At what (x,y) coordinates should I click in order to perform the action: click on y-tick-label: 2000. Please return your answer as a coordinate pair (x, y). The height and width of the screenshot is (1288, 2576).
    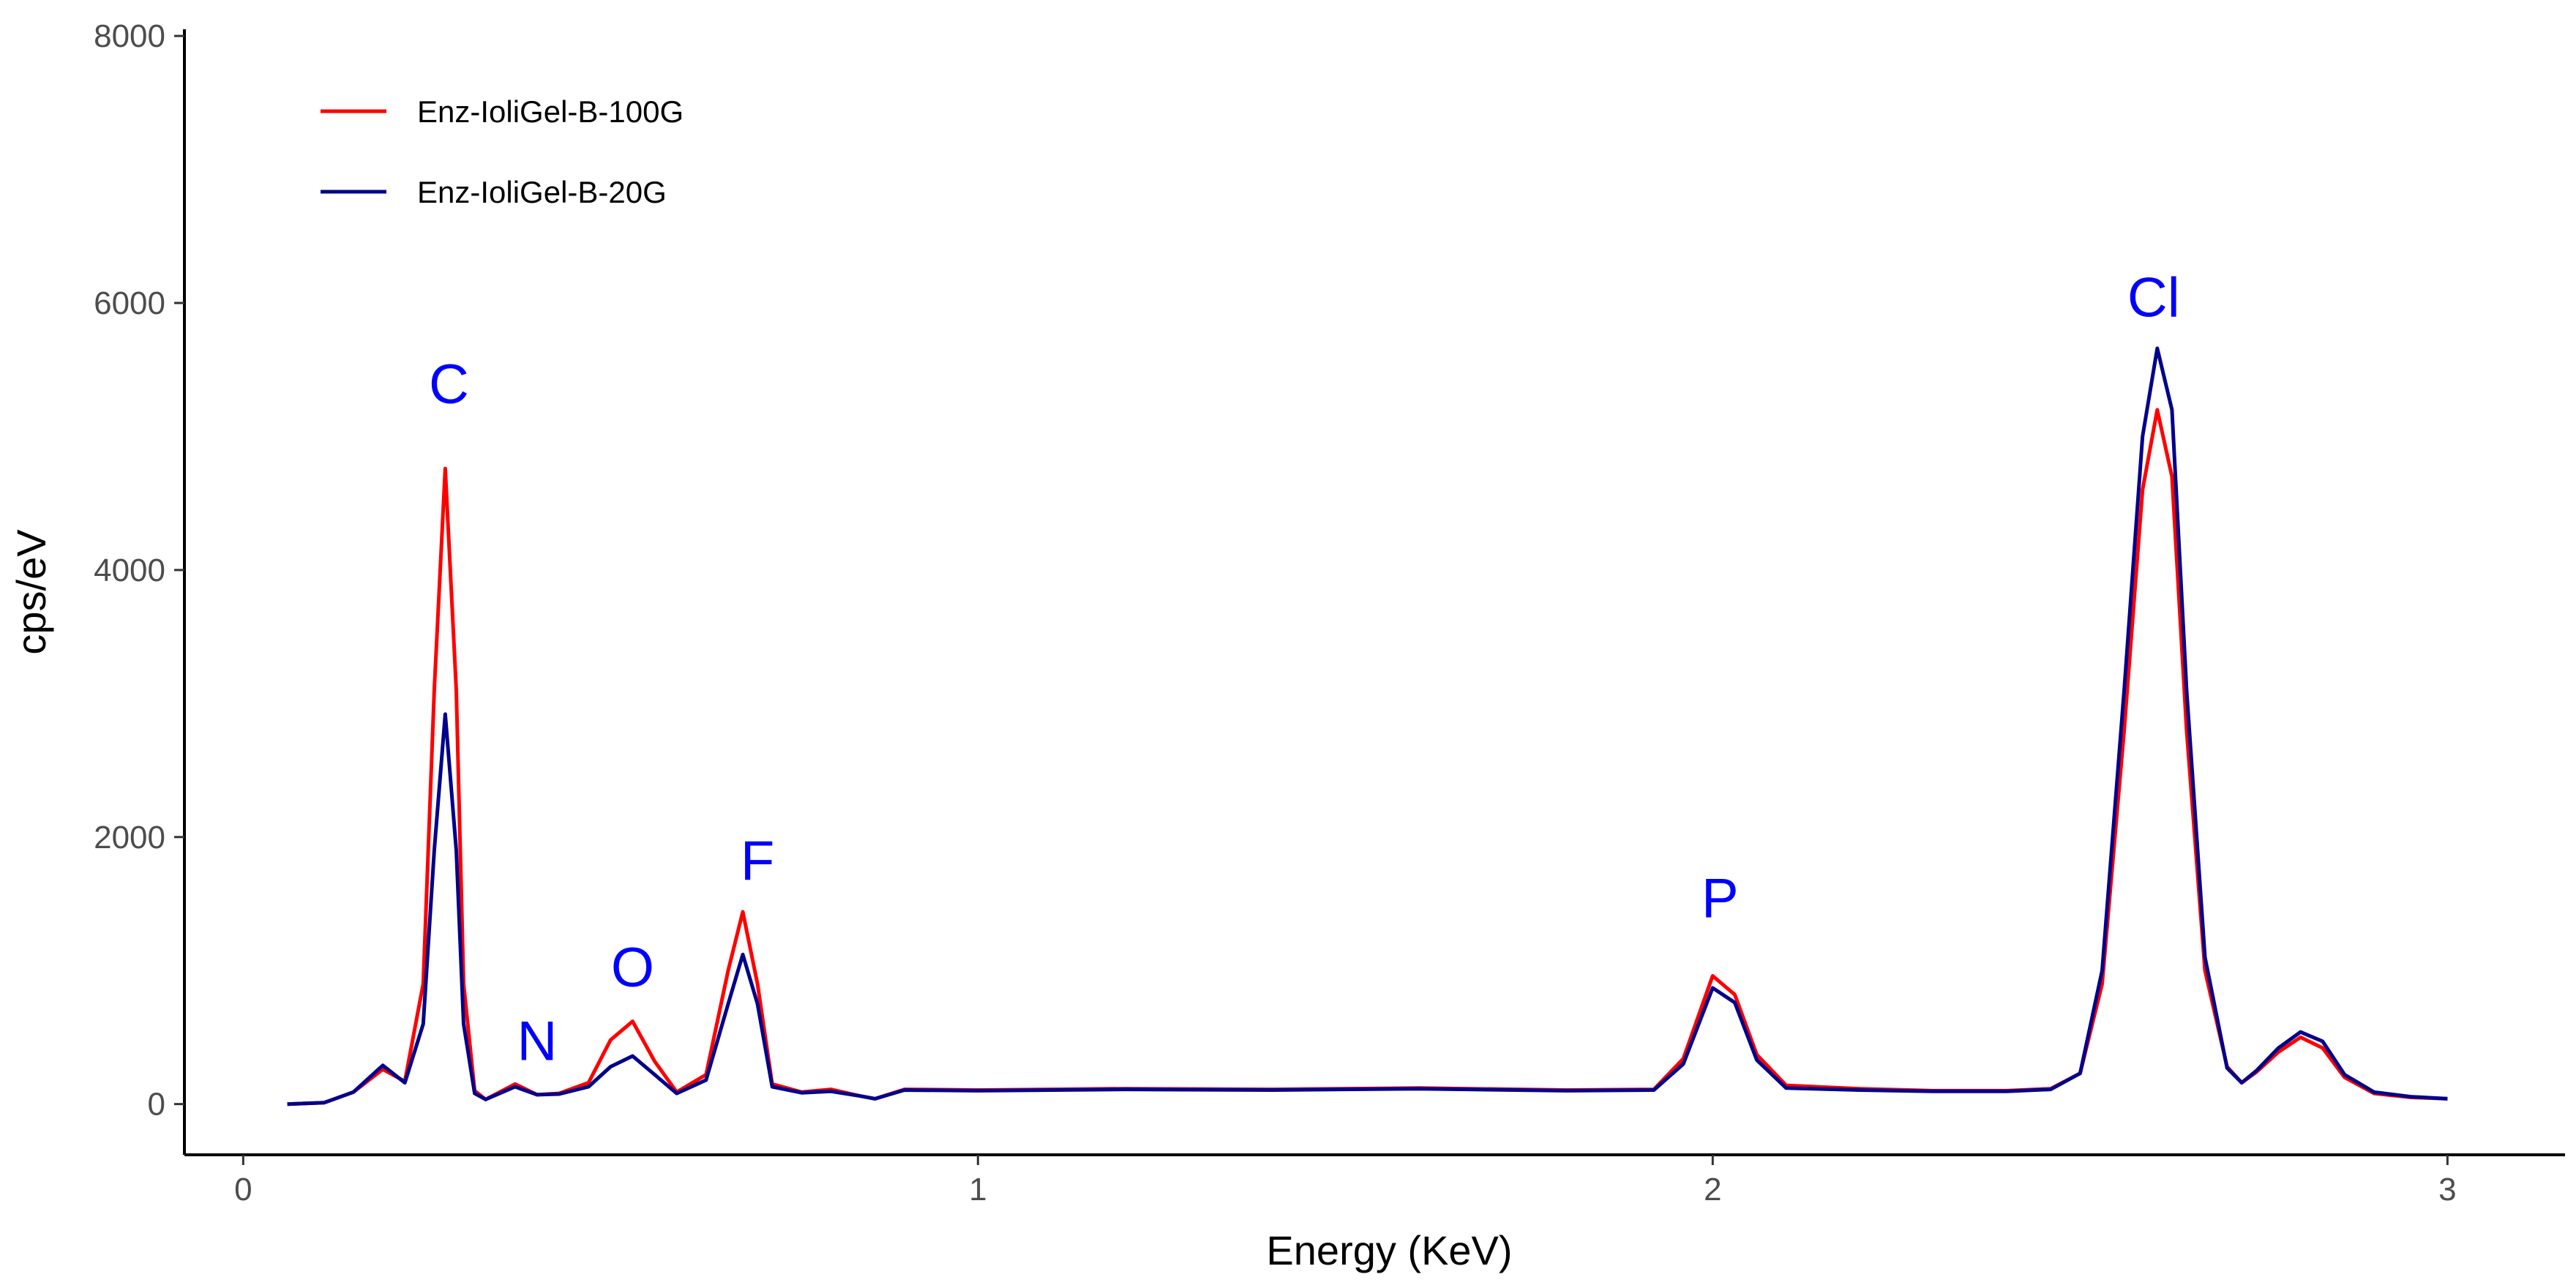
    Looking at the image, I should click on (129, 837).